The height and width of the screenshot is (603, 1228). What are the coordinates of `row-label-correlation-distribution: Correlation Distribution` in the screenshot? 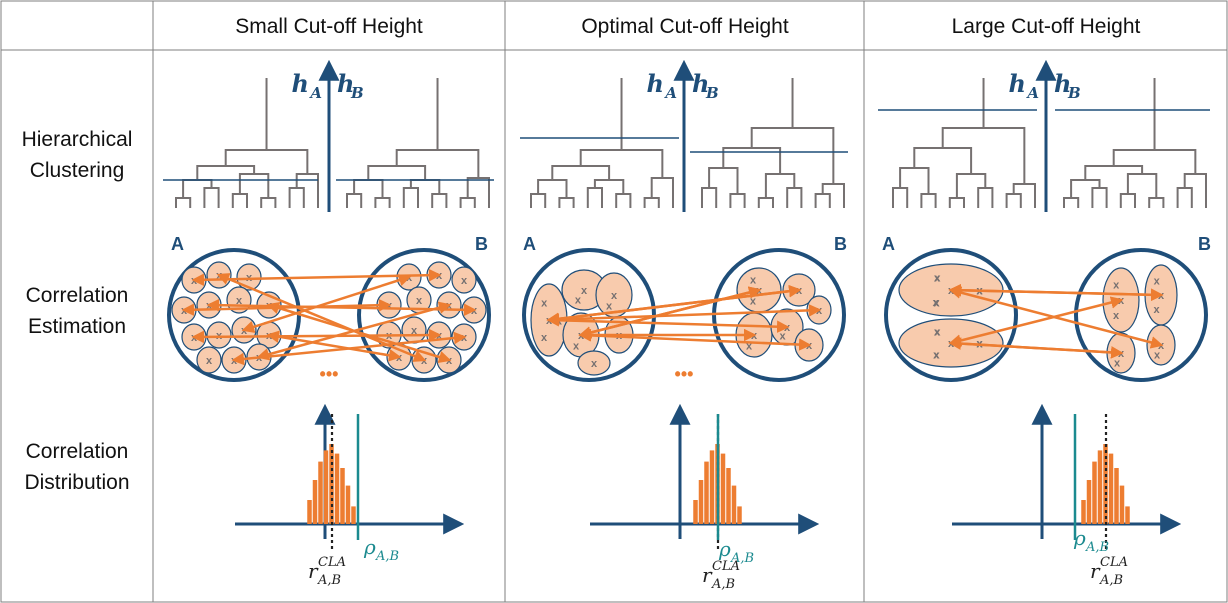 It's located at (76, 467).